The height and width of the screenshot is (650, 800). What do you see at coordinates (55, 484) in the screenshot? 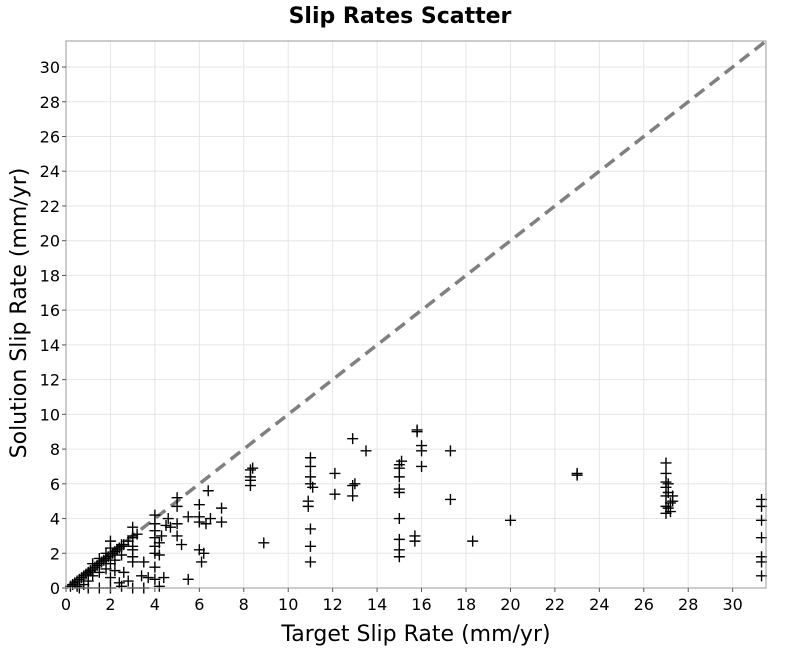
I see `y-tick-label: 6` at bounding box center [55, 484].